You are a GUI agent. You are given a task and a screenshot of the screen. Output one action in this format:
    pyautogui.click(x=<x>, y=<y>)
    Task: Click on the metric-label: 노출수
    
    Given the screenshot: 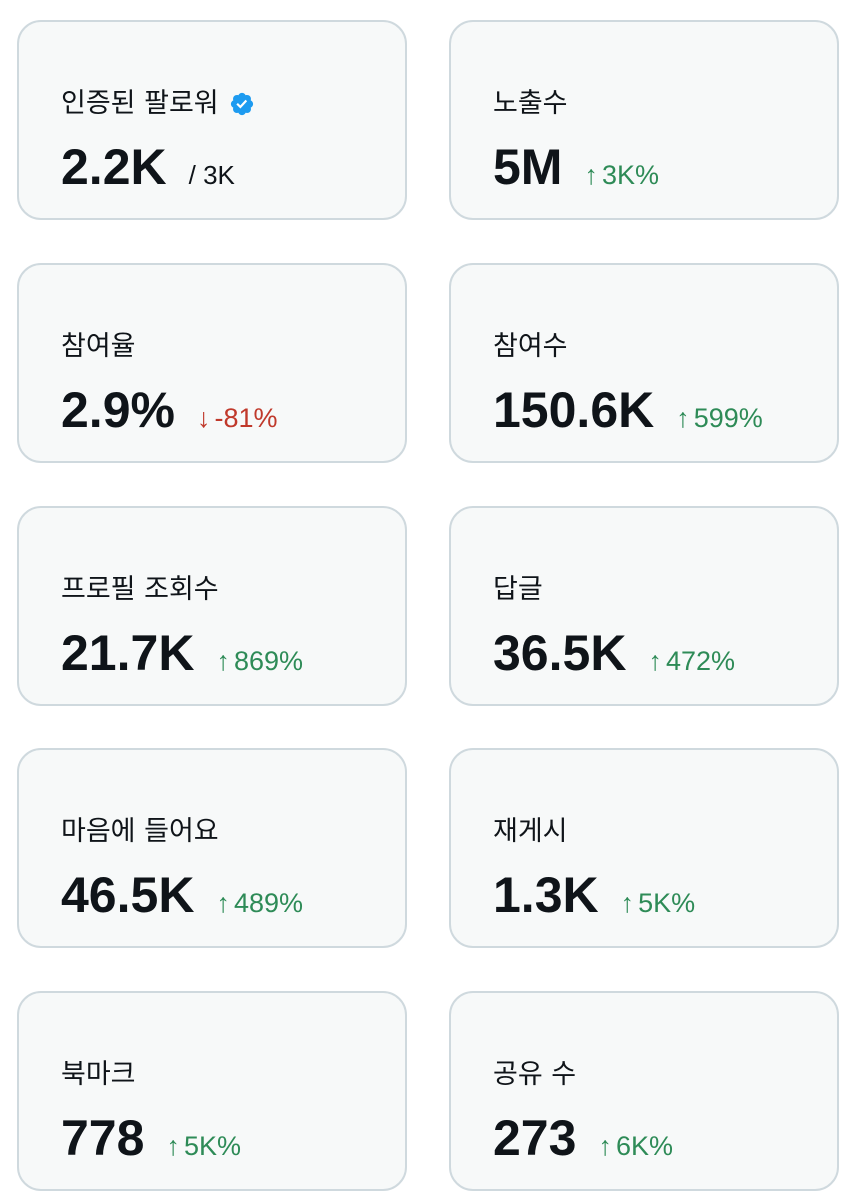 What is the action you would take?
    pyautogui.click(x=530, y=103)
    